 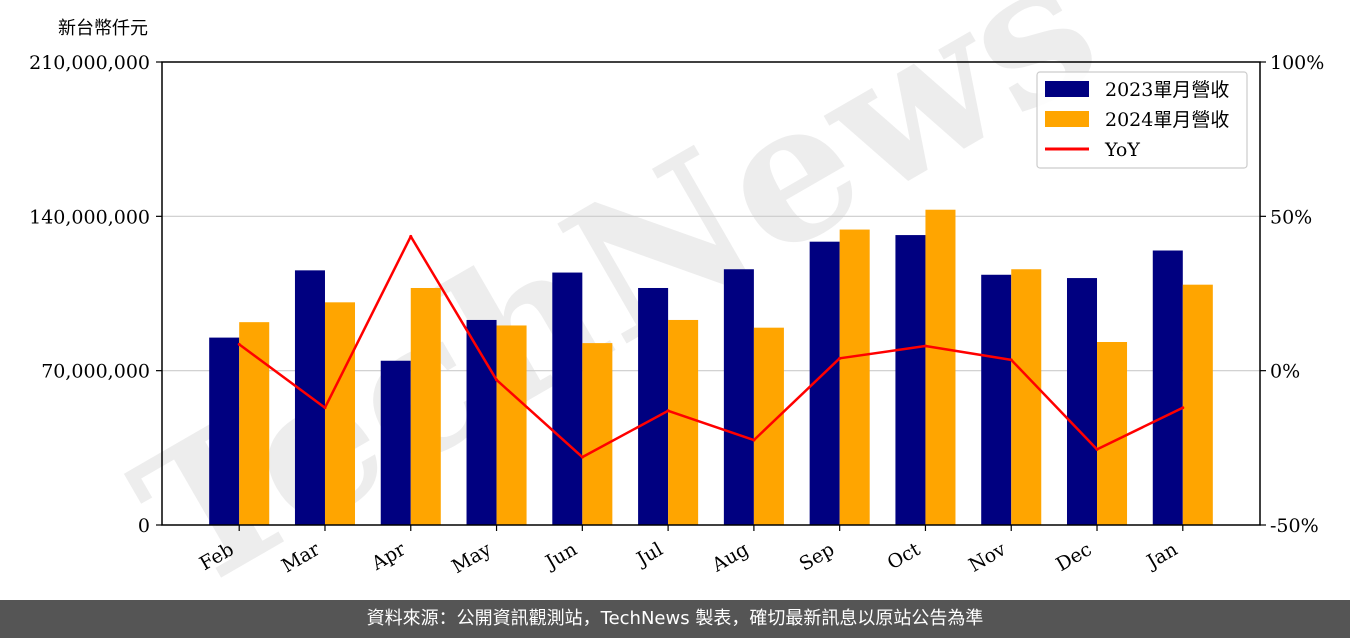 What do you see at coordinates (511, 425) in the screenshot?
I see `bar-2024-may` at bounding box center [511, 425].